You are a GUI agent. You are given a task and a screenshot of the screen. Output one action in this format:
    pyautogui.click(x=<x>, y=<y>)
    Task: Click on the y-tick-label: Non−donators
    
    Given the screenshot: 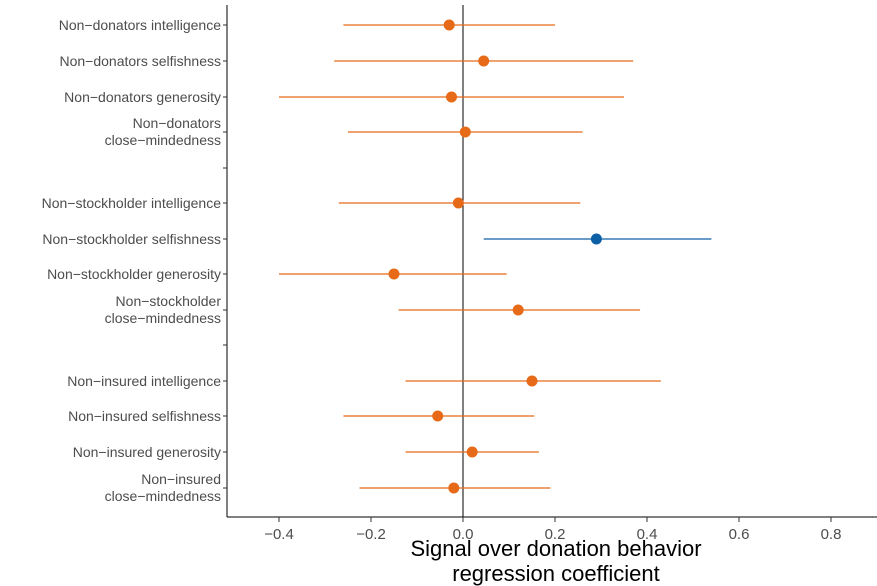 What is the action you would take?
    pyautogui.click(x=177, y=123)
    